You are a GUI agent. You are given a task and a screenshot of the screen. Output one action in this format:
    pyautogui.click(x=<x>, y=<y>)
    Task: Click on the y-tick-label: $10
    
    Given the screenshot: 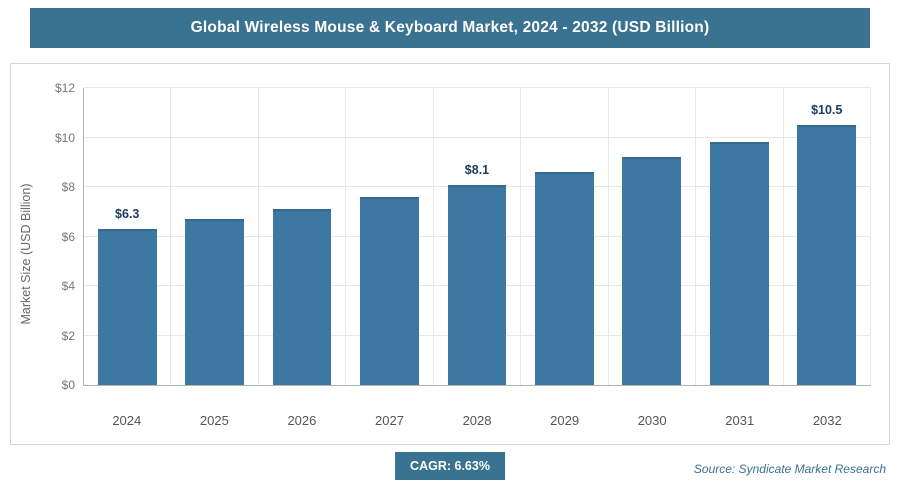 What is the action you would take?
    pyautogui.click(x=64, y=137)
    